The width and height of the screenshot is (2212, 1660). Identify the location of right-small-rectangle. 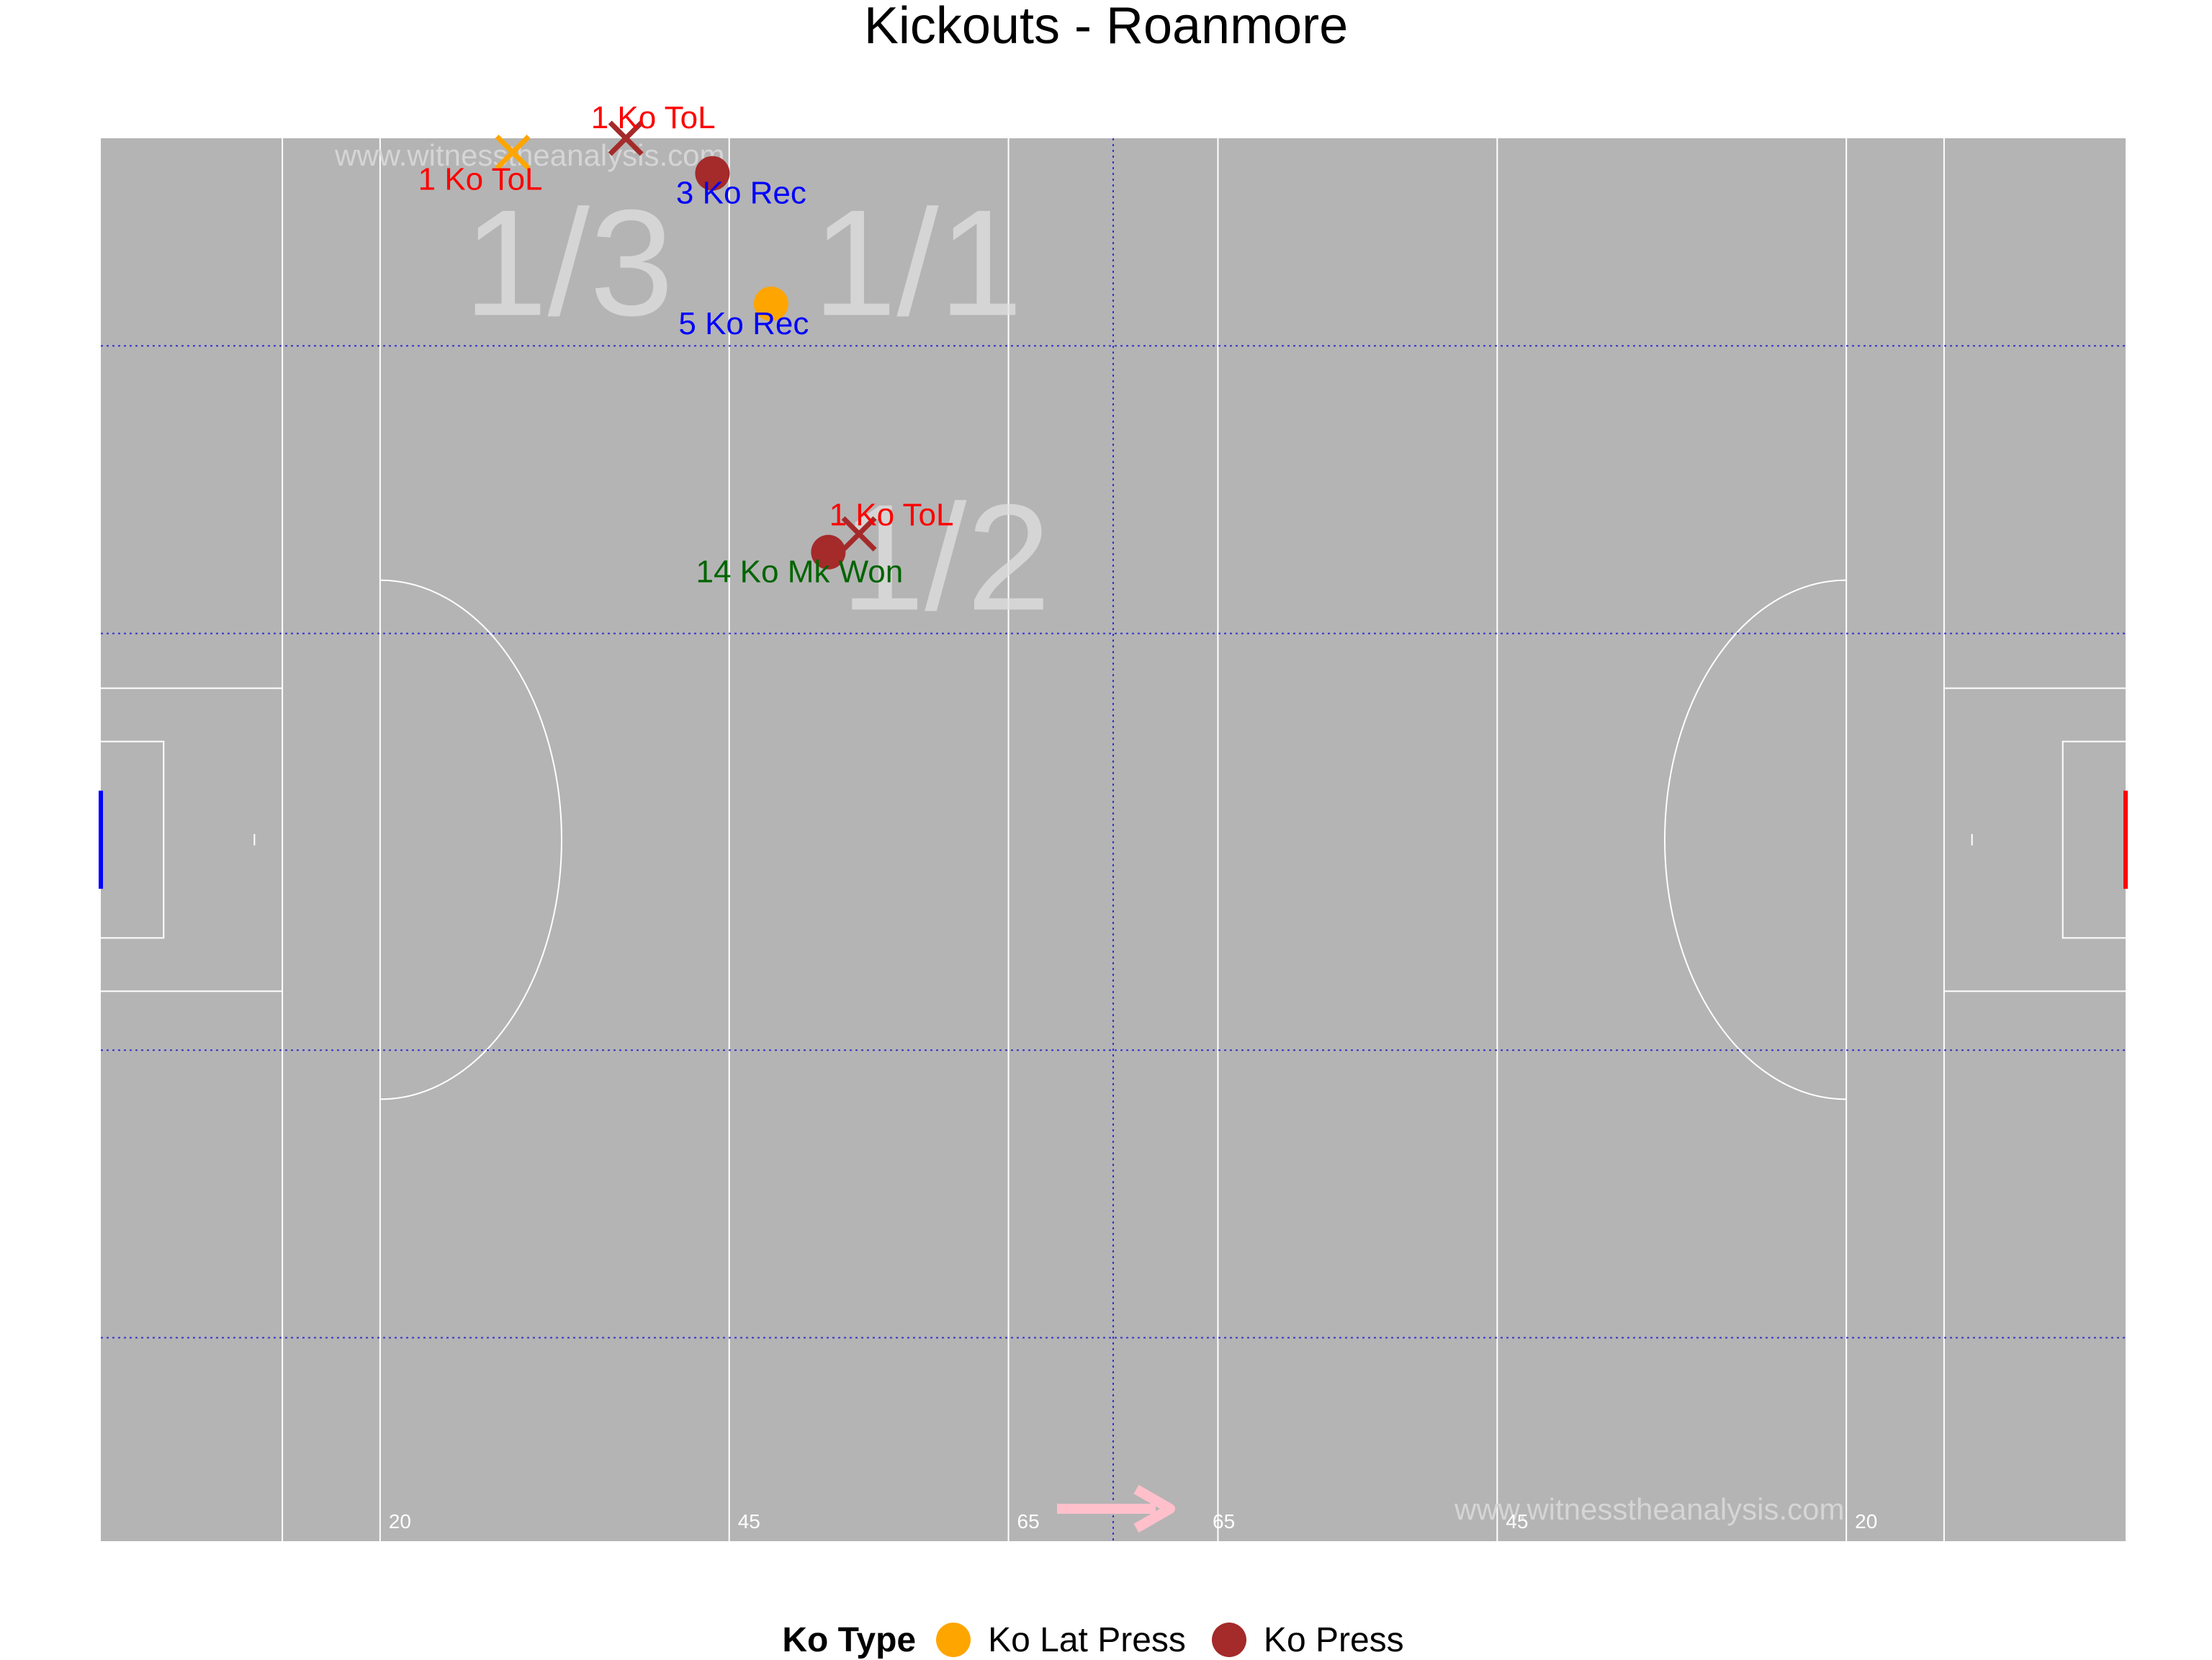
(2094, 839).